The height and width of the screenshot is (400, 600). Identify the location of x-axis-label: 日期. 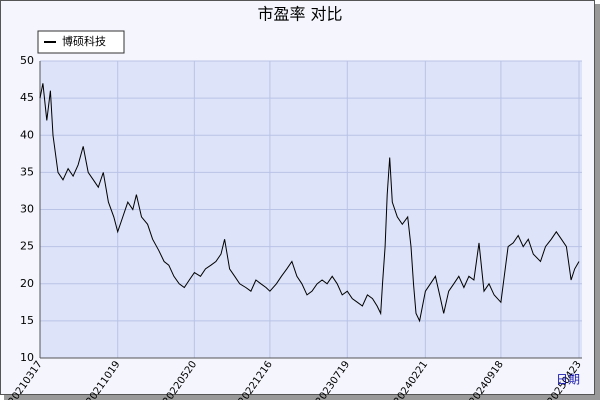
(568, 380).